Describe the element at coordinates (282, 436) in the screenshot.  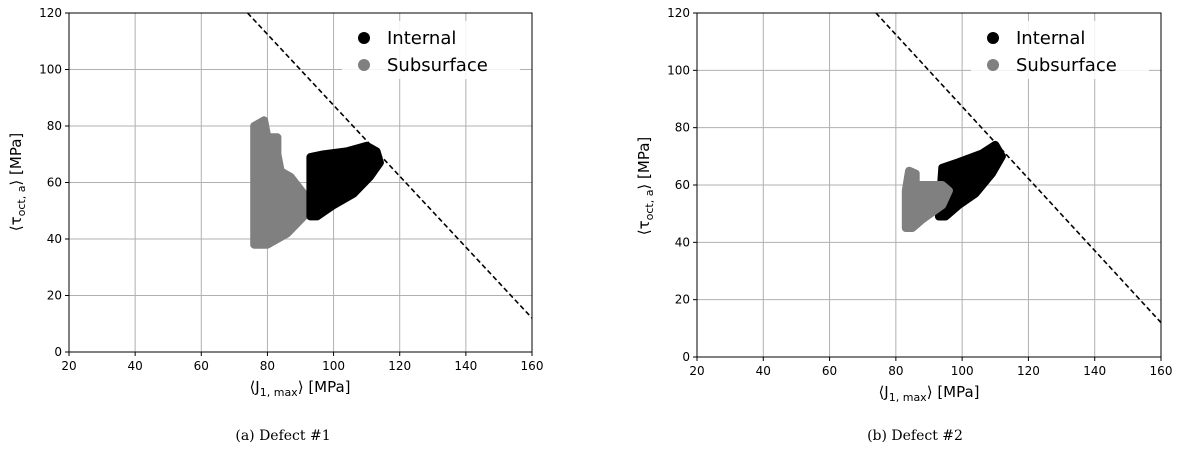
I see `caption-a: (a) Defect #1` at that location.